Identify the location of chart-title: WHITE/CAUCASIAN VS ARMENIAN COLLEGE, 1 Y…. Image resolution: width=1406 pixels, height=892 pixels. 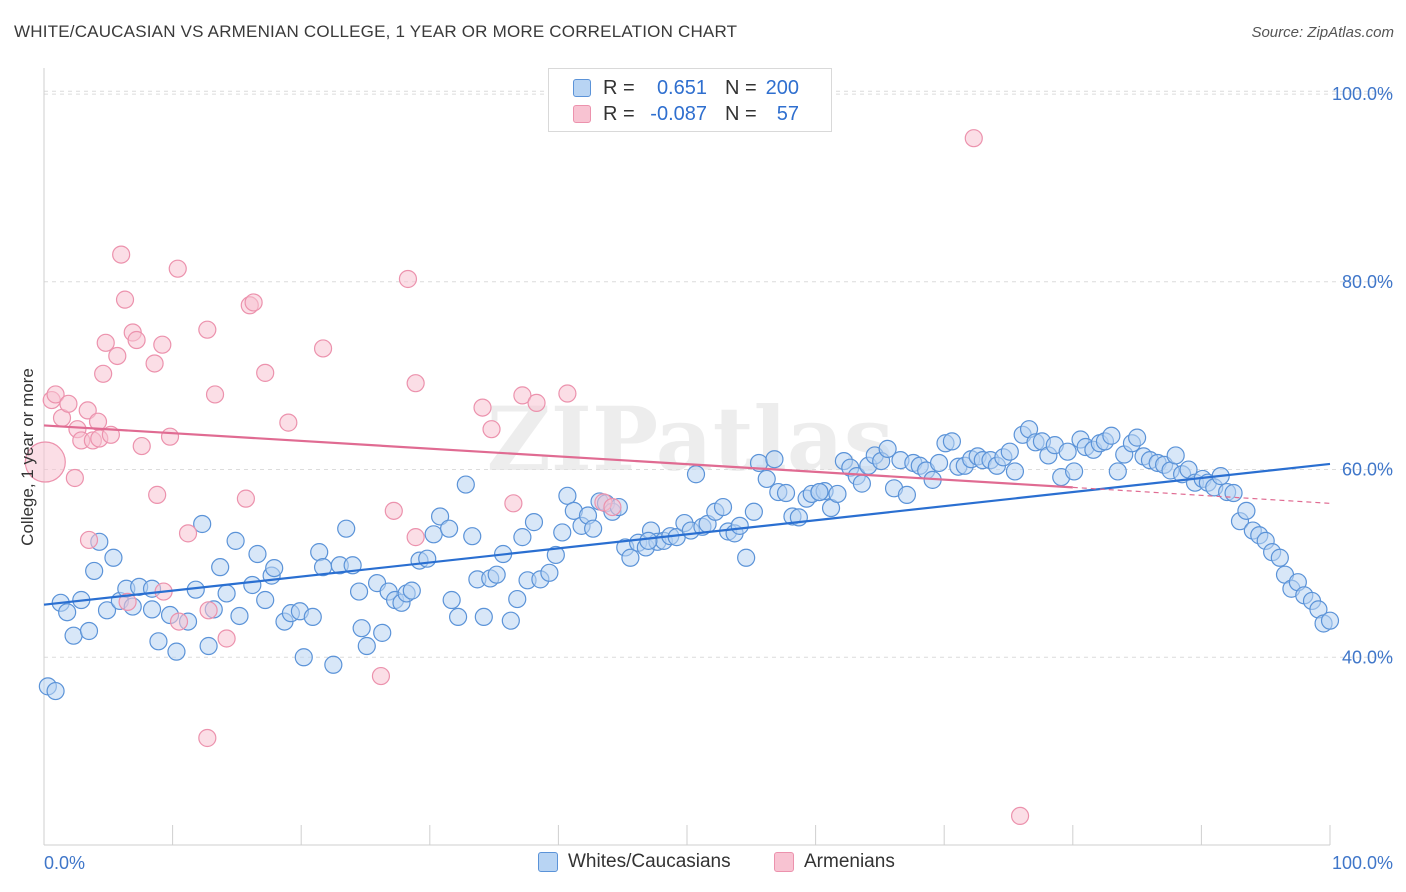
(376, 31).